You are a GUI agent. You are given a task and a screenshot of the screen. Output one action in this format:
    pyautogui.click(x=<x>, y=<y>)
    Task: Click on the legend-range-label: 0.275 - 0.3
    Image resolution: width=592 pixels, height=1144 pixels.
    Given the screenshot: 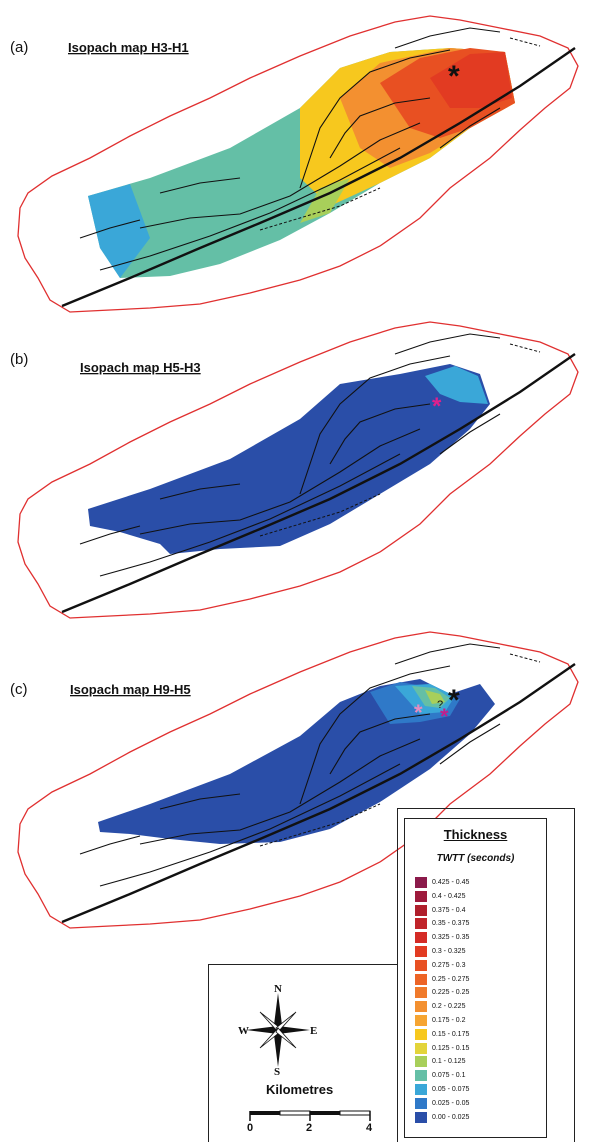 What is the action you would take?
    pyautogui.click(x=449, y=965)
    